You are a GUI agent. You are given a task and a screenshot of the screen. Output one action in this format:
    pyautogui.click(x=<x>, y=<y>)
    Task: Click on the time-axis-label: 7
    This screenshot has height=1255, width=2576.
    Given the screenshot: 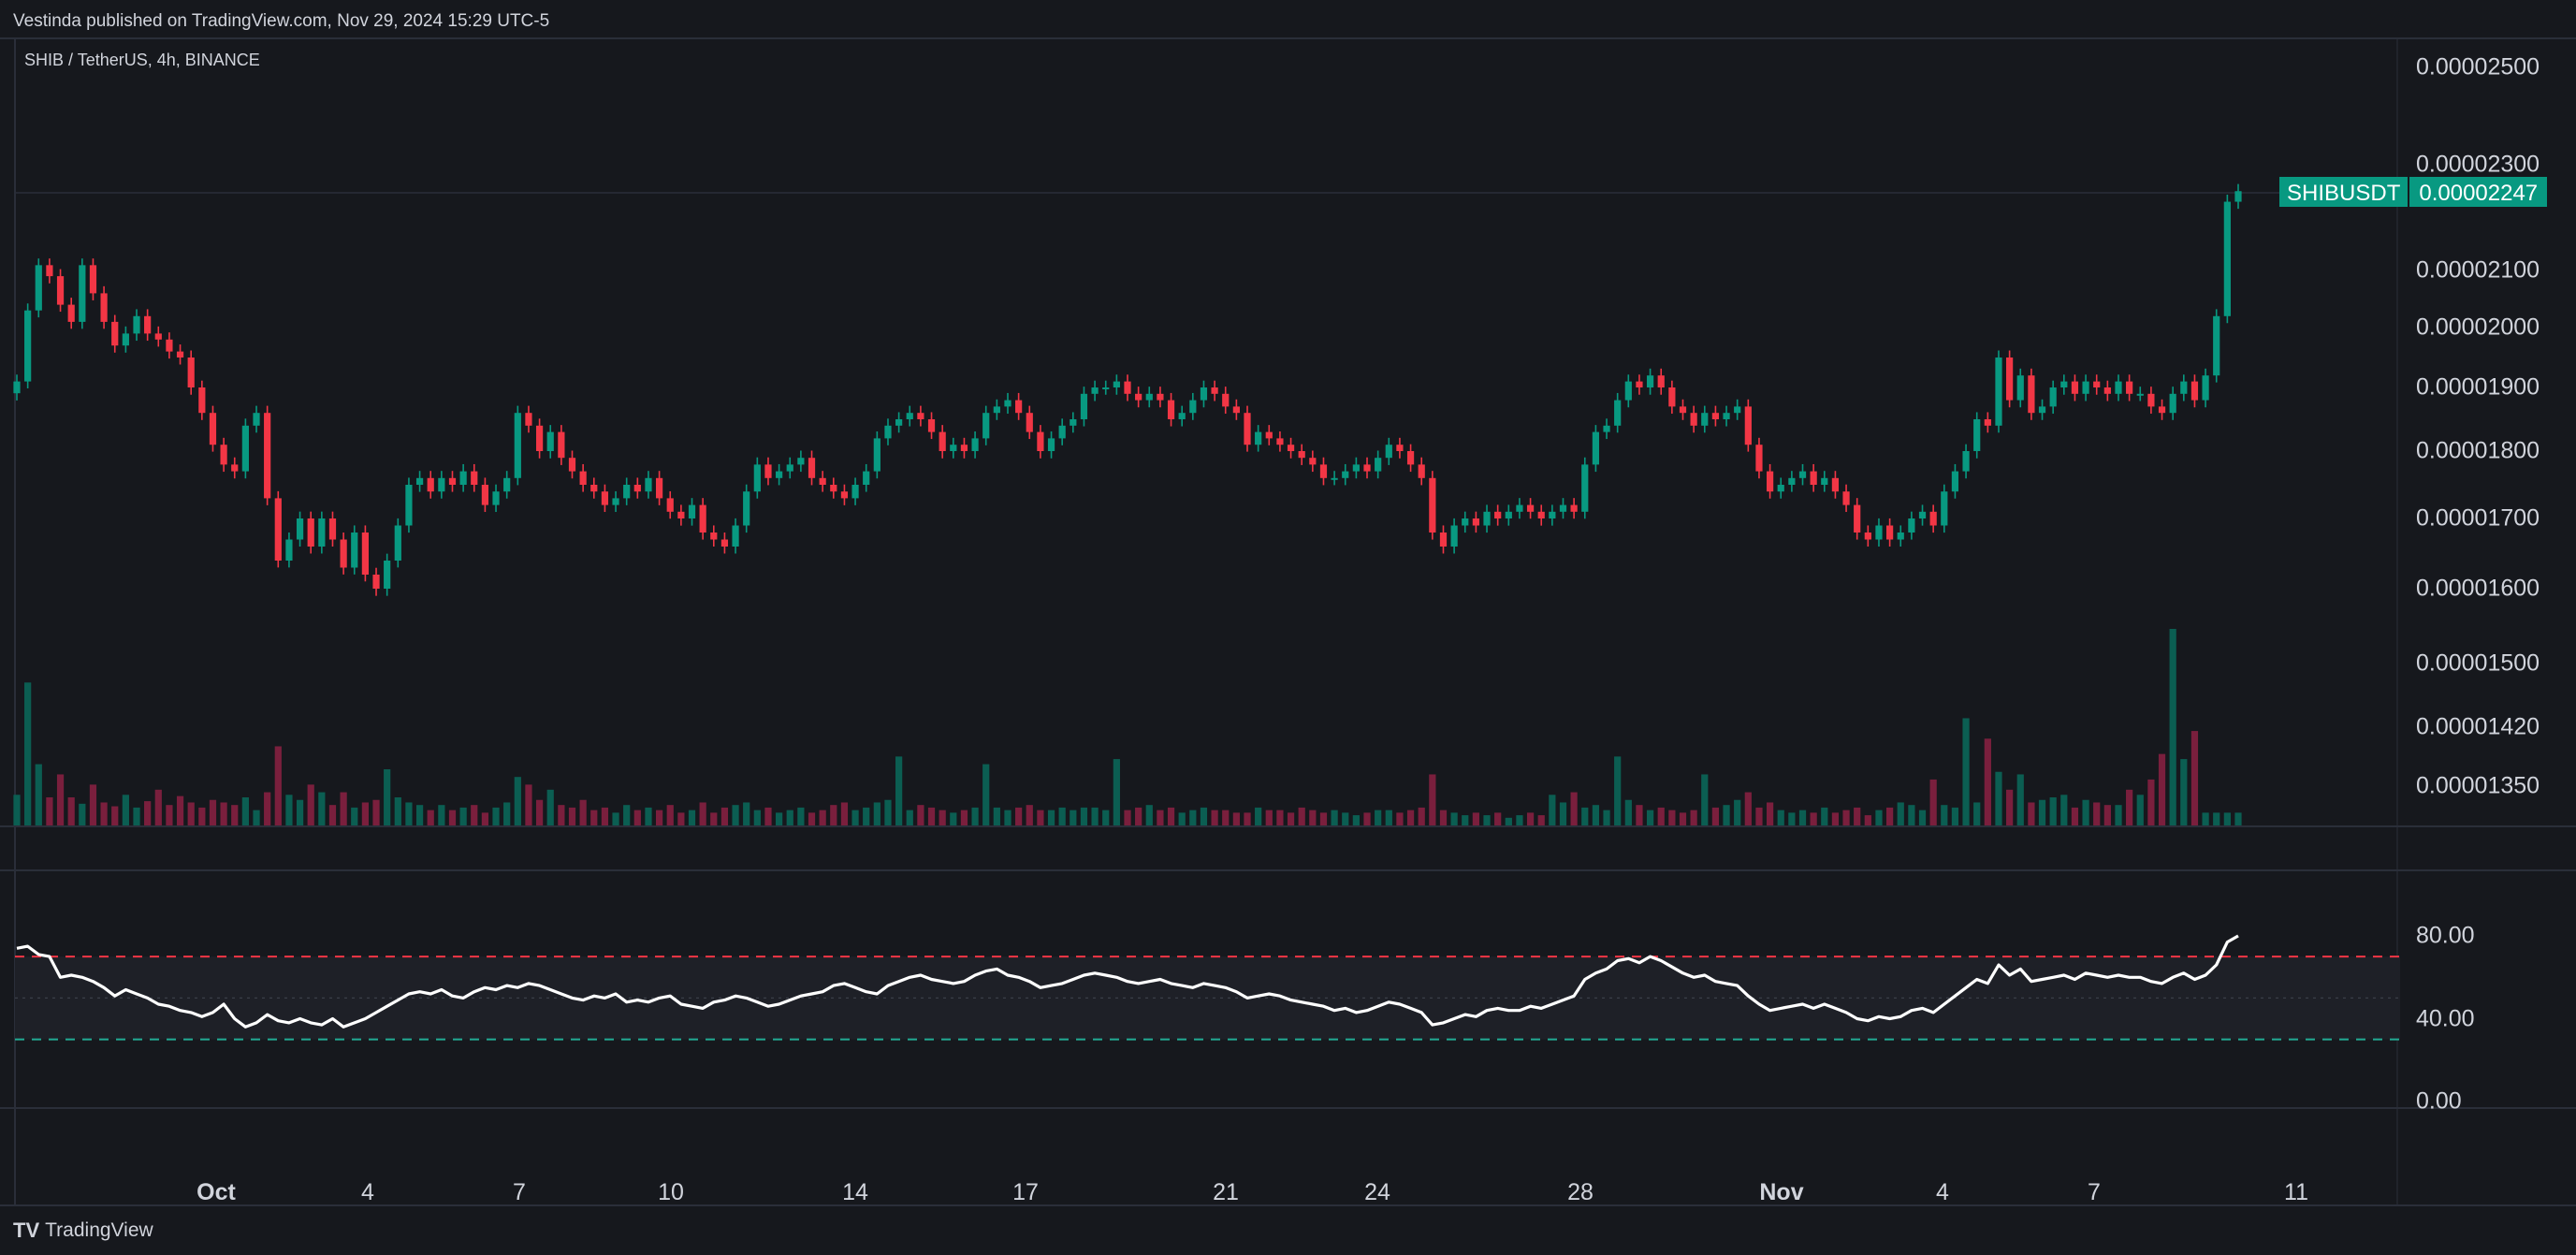 What is the action you would take?
    pyautogui.click(x=2094, y=1192)
    